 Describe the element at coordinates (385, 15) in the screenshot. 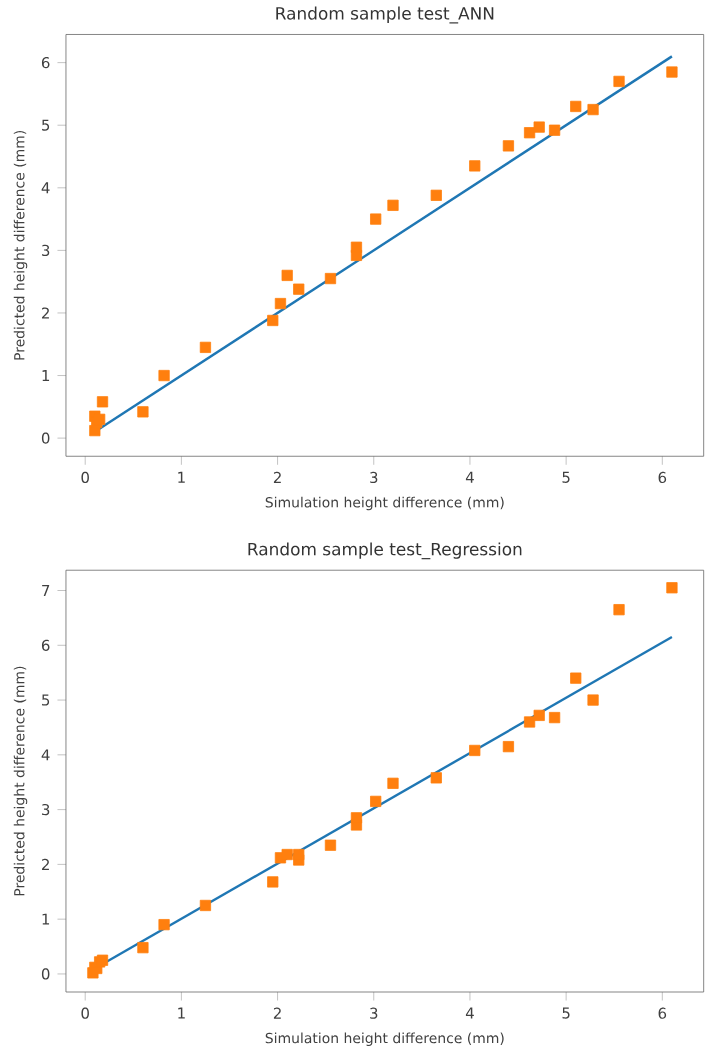

I see `chart-title: Random sample test_ANN` at that location.